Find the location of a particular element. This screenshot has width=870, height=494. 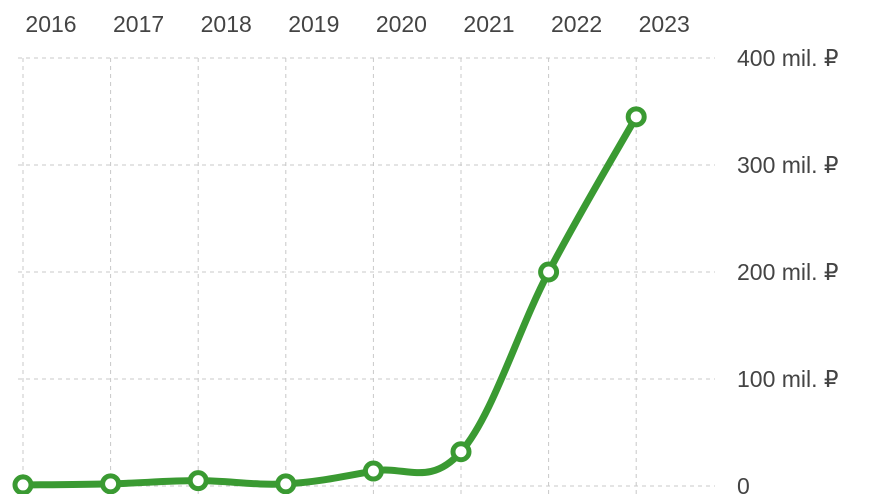

x-tick-label: 2020 is located at coordinates (401, 24).